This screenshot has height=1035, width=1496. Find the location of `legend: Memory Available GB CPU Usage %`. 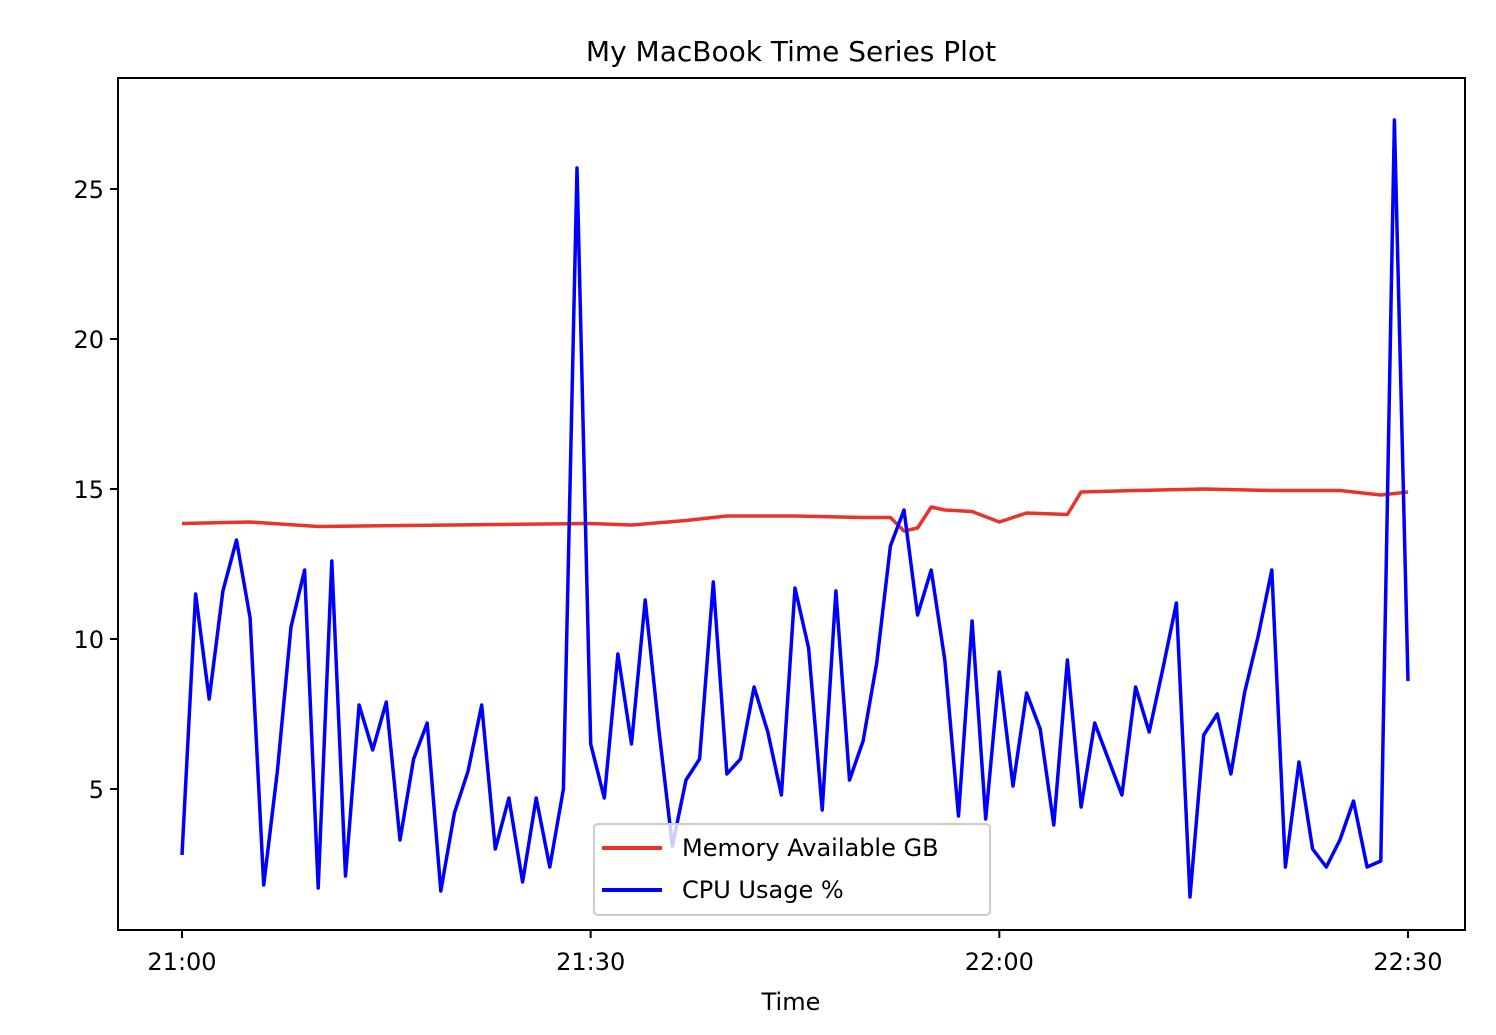

legend: Memory Available GB CPU Usage % is located at coordinates (792, 869).